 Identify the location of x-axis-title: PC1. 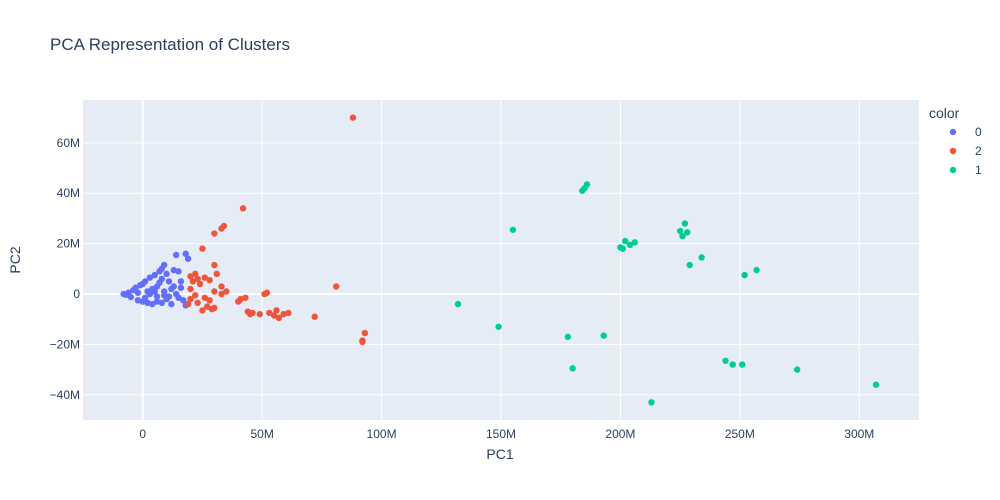
(499, 454).